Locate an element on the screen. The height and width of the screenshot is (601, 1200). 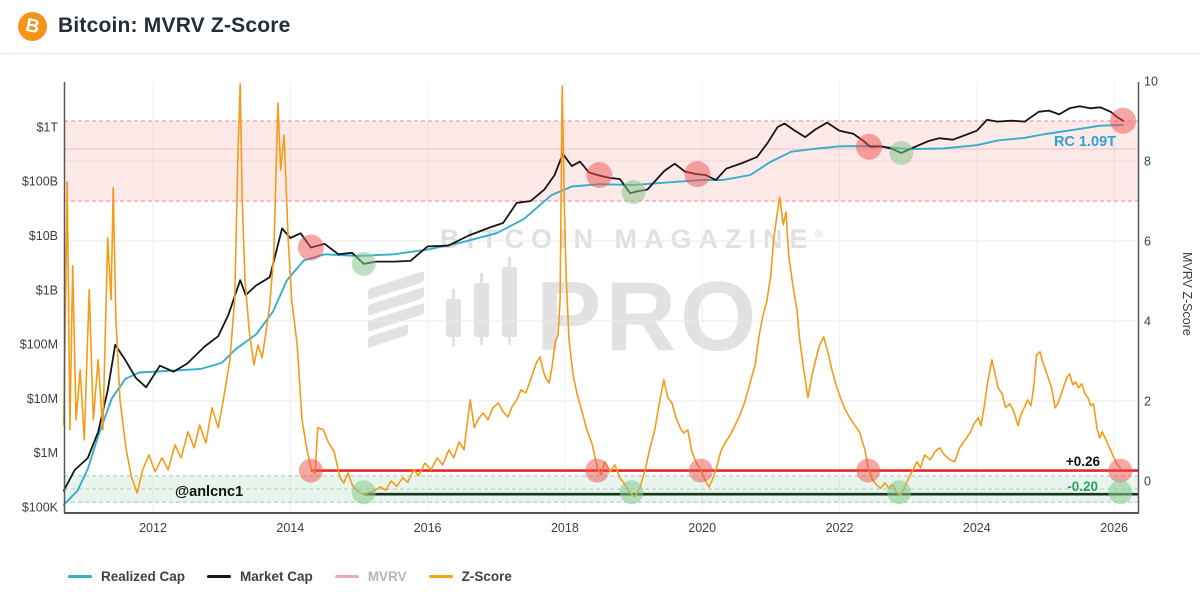
legend-item-market-cap: Market Cap is located at coordinates (260, 576).